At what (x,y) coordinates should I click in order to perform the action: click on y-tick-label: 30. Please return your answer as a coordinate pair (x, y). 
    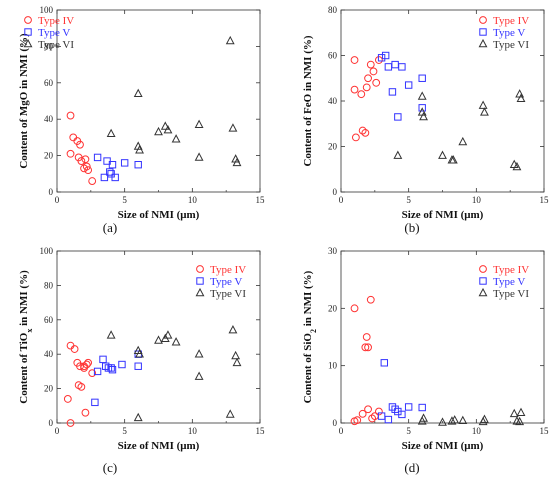
    Looking at the image, I should click on (333, 251).